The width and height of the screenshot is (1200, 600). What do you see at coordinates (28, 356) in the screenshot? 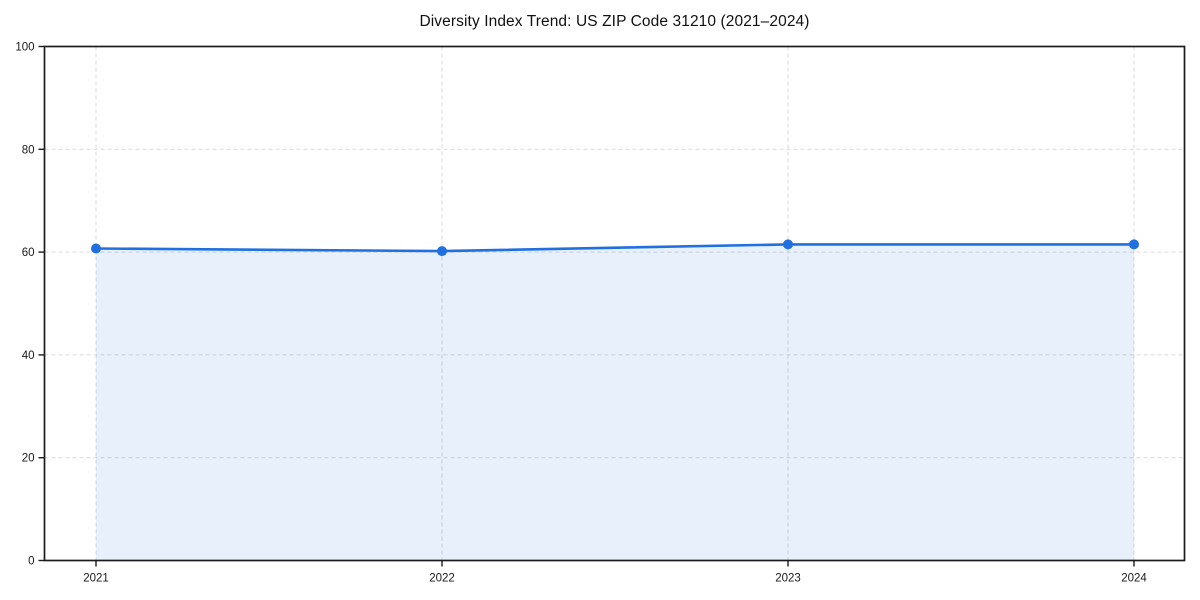
I see `y-axis-tick-label: 40` at bounding box center [28, 356].